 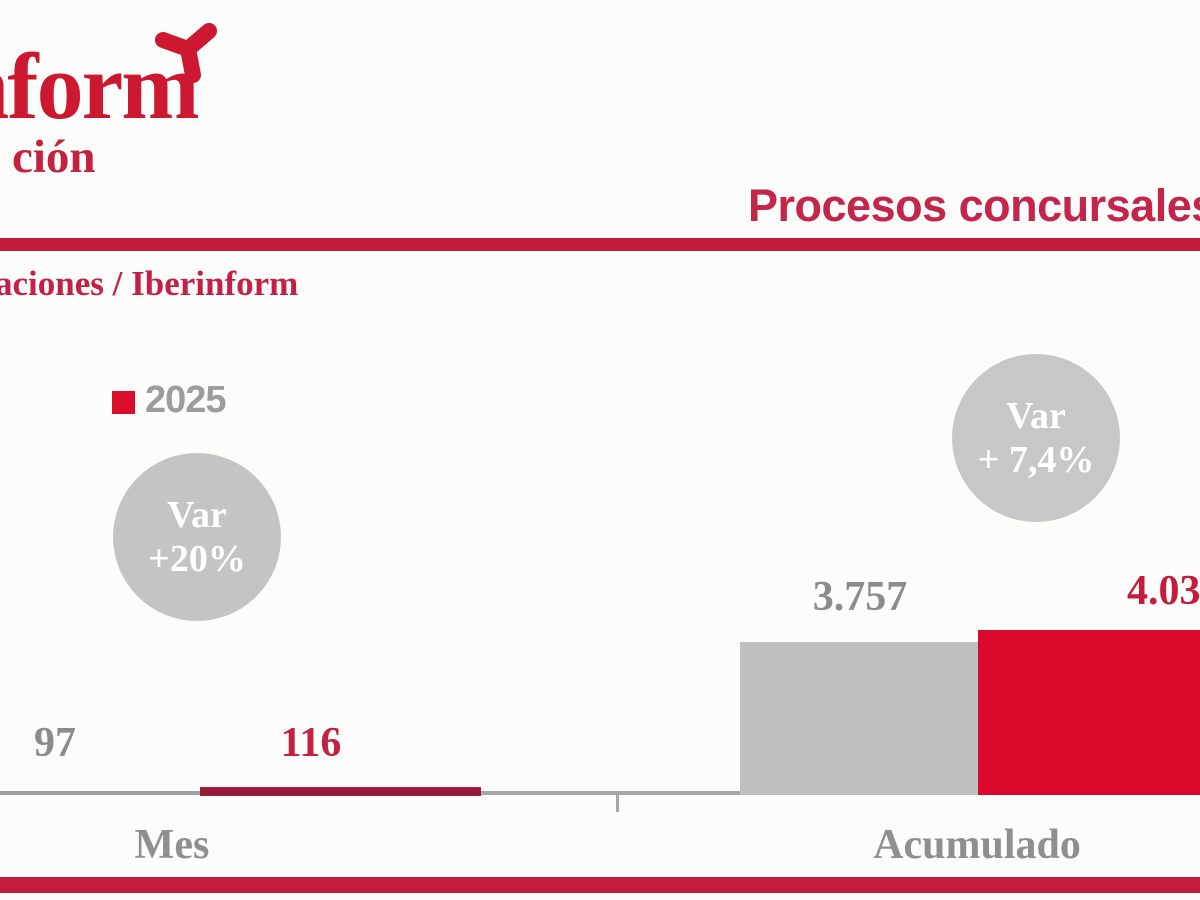 What do you see at coordinates (55, 743) in the screenshot?
I see `value-label-mes-previous: 97` at bounding box center [55, 743].